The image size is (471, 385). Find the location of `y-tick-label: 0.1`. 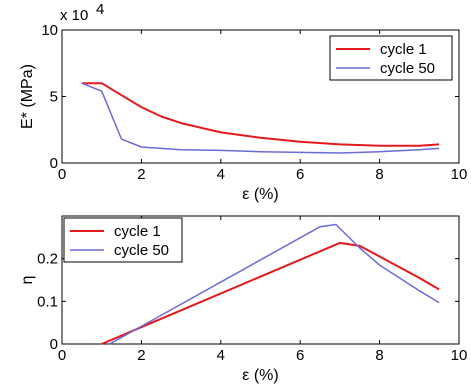

y-tick-label: 0.1 is located at coordinates (47, 301).